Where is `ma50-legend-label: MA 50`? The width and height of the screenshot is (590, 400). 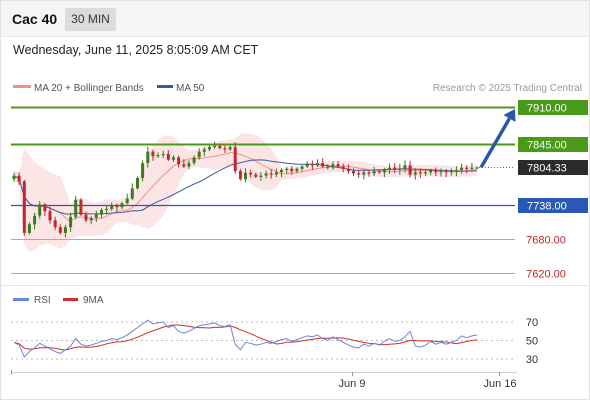
ma50-legend-label: MA 50 is located at coordinates (190, 88).